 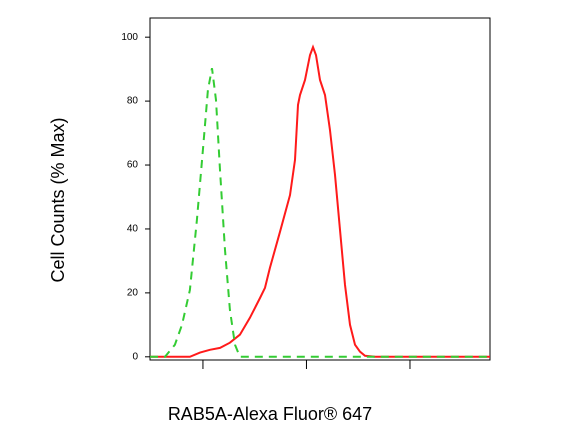 I want to click on y-axis-label: Cell Counts (% Max), so click(x=58, y=199).